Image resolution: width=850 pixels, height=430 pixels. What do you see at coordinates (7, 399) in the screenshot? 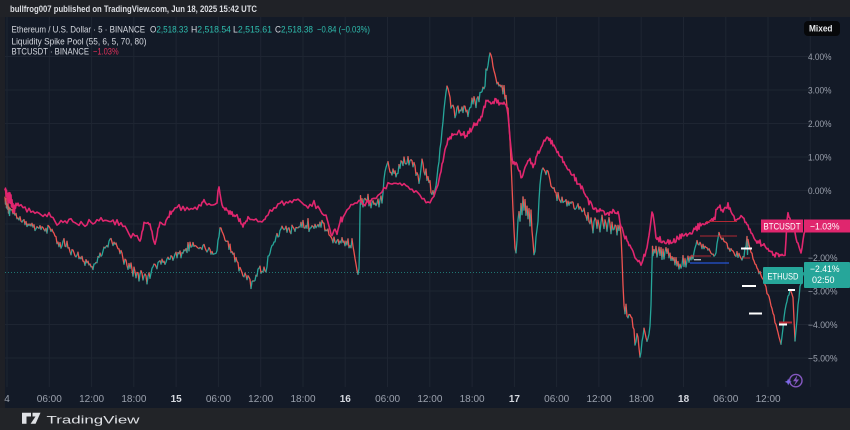
I see `svg-text: 4` at bounding box center [7, 399].